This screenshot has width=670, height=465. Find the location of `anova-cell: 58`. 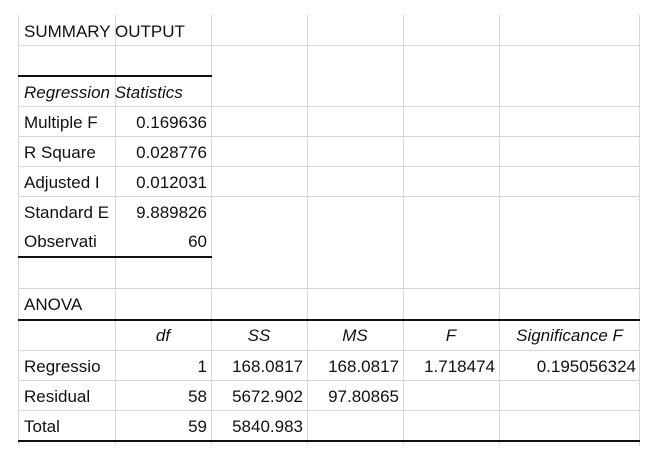

anova-cell: 58 is located at coordinates (197, 396).